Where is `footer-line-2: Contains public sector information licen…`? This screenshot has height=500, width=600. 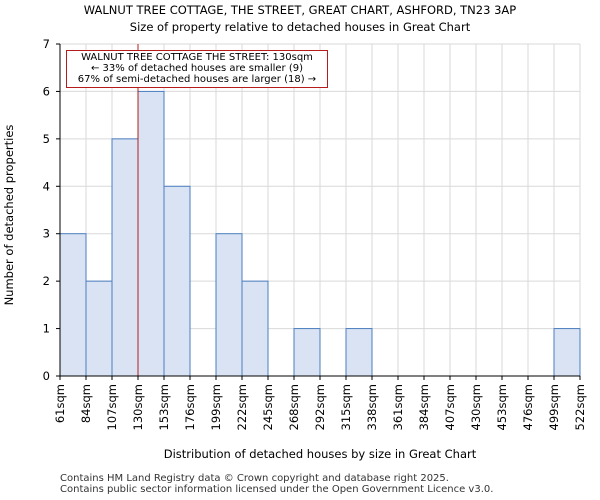
footer-line-2: Contains public sector information licen… is located at coordinates (277, 489).